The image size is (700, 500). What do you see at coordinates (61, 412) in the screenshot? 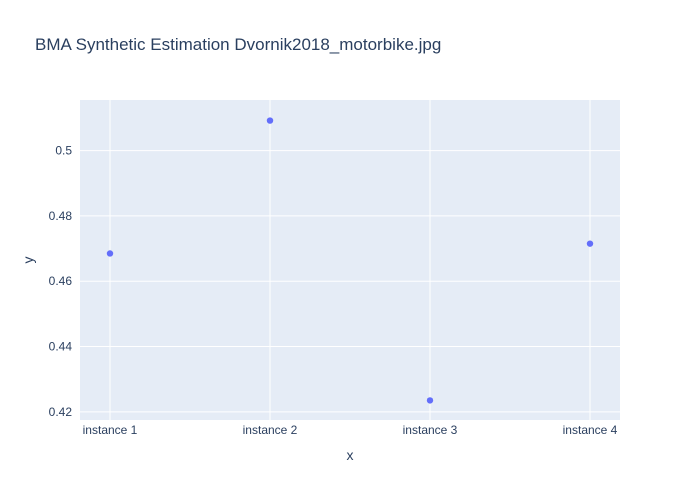
I see `y-tick-label: 0.42` at bounding box center [61, 412].